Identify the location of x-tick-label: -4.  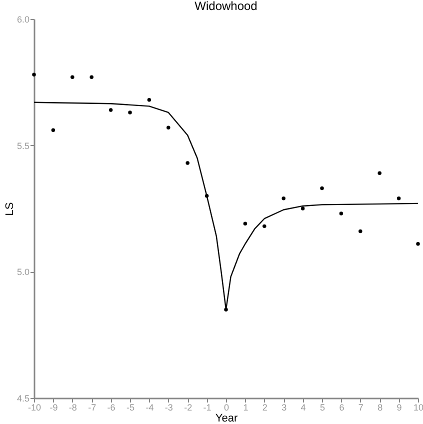
(150, 407).